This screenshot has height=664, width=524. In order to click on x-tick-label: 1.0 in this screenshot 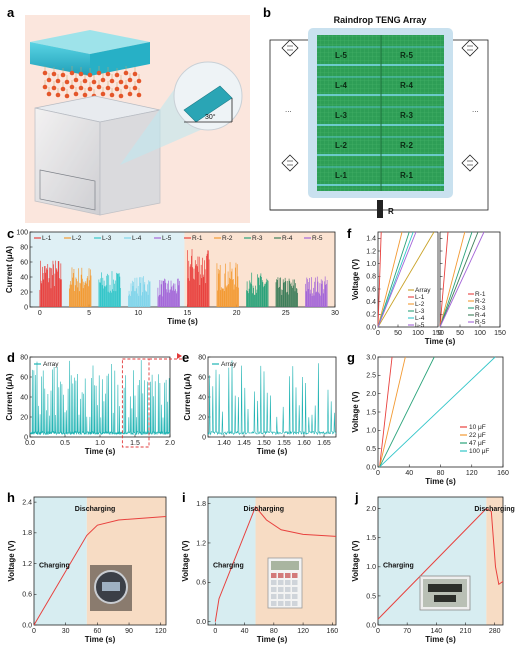, I will do `click(100, 443)`.